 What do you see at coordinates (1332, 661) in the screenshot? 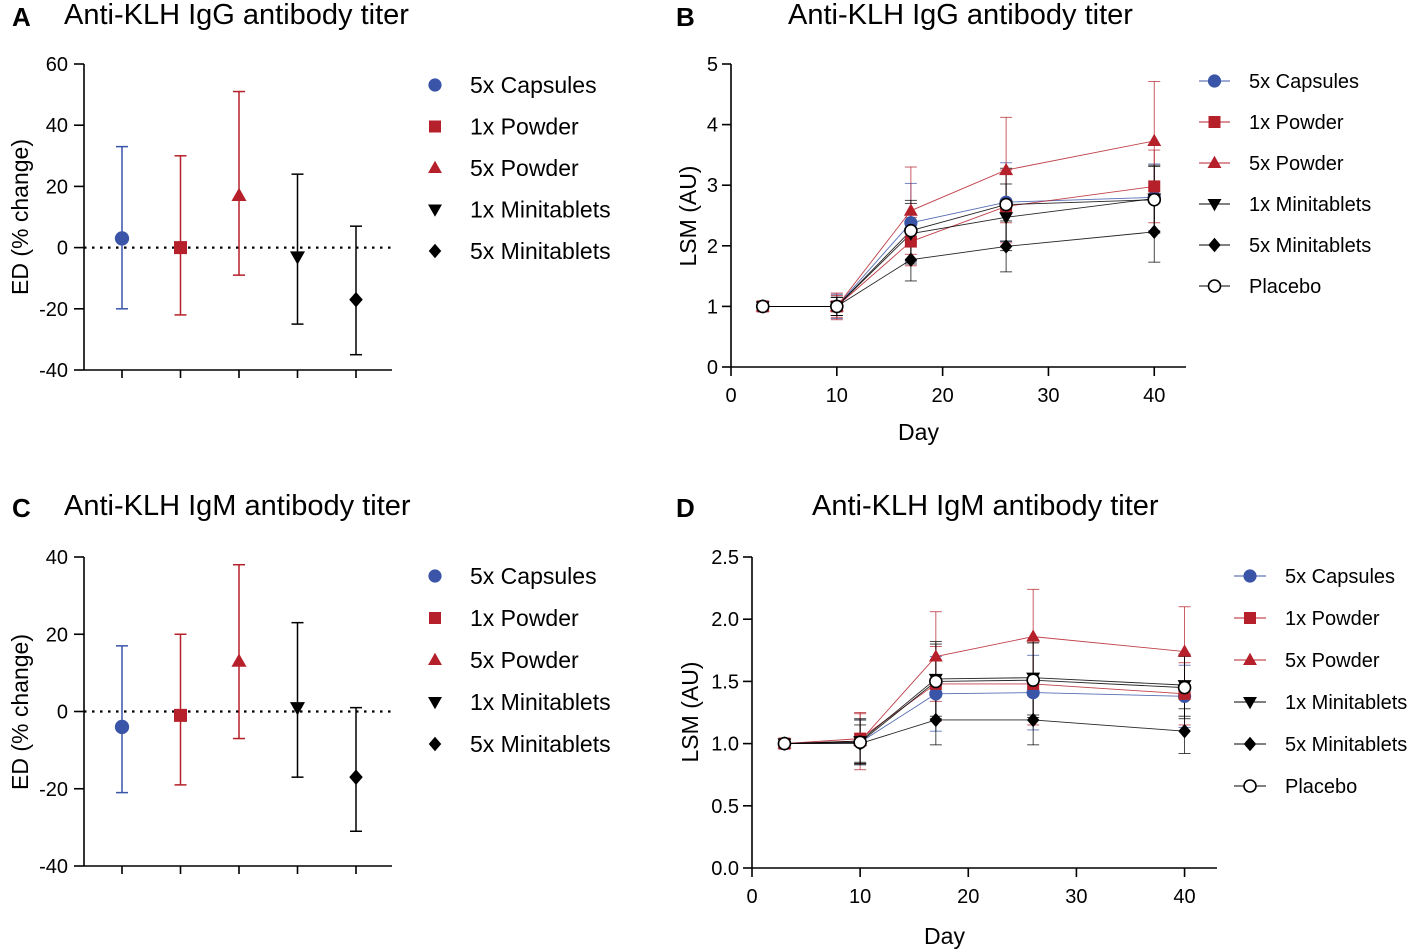
I see `panel-d-legend-label-5x-powder: 5x Powder` at bounding box center [1332, 661].